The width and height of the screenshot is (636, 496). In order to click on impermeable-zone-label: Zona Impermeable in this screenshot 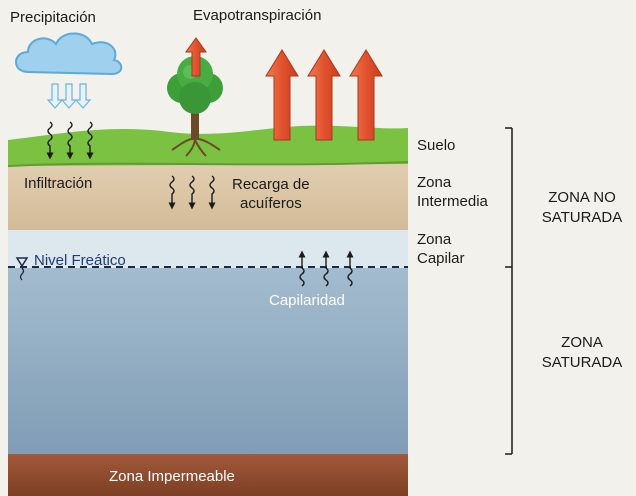, I will do `click(172, 476)`.